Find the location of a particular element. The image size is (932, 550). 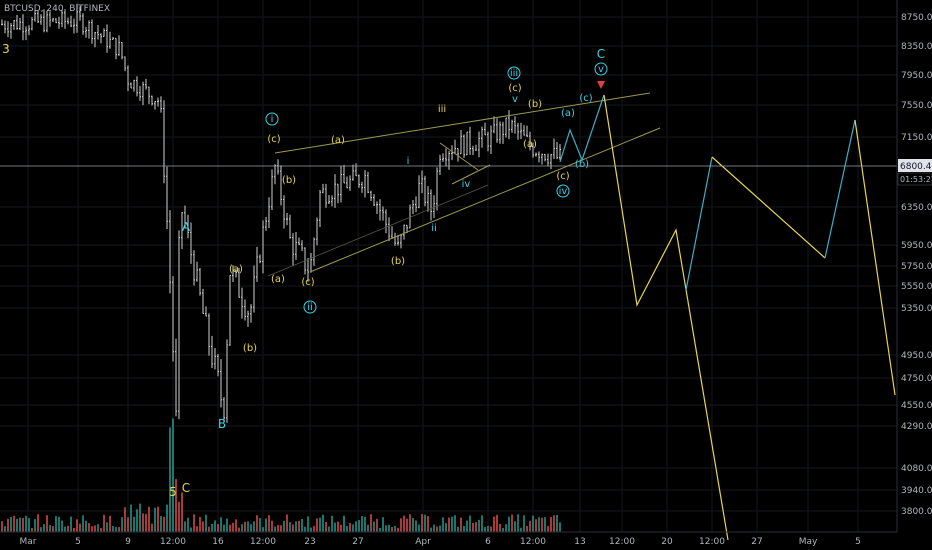

wave-label: C is located at coordinates (186, 488).